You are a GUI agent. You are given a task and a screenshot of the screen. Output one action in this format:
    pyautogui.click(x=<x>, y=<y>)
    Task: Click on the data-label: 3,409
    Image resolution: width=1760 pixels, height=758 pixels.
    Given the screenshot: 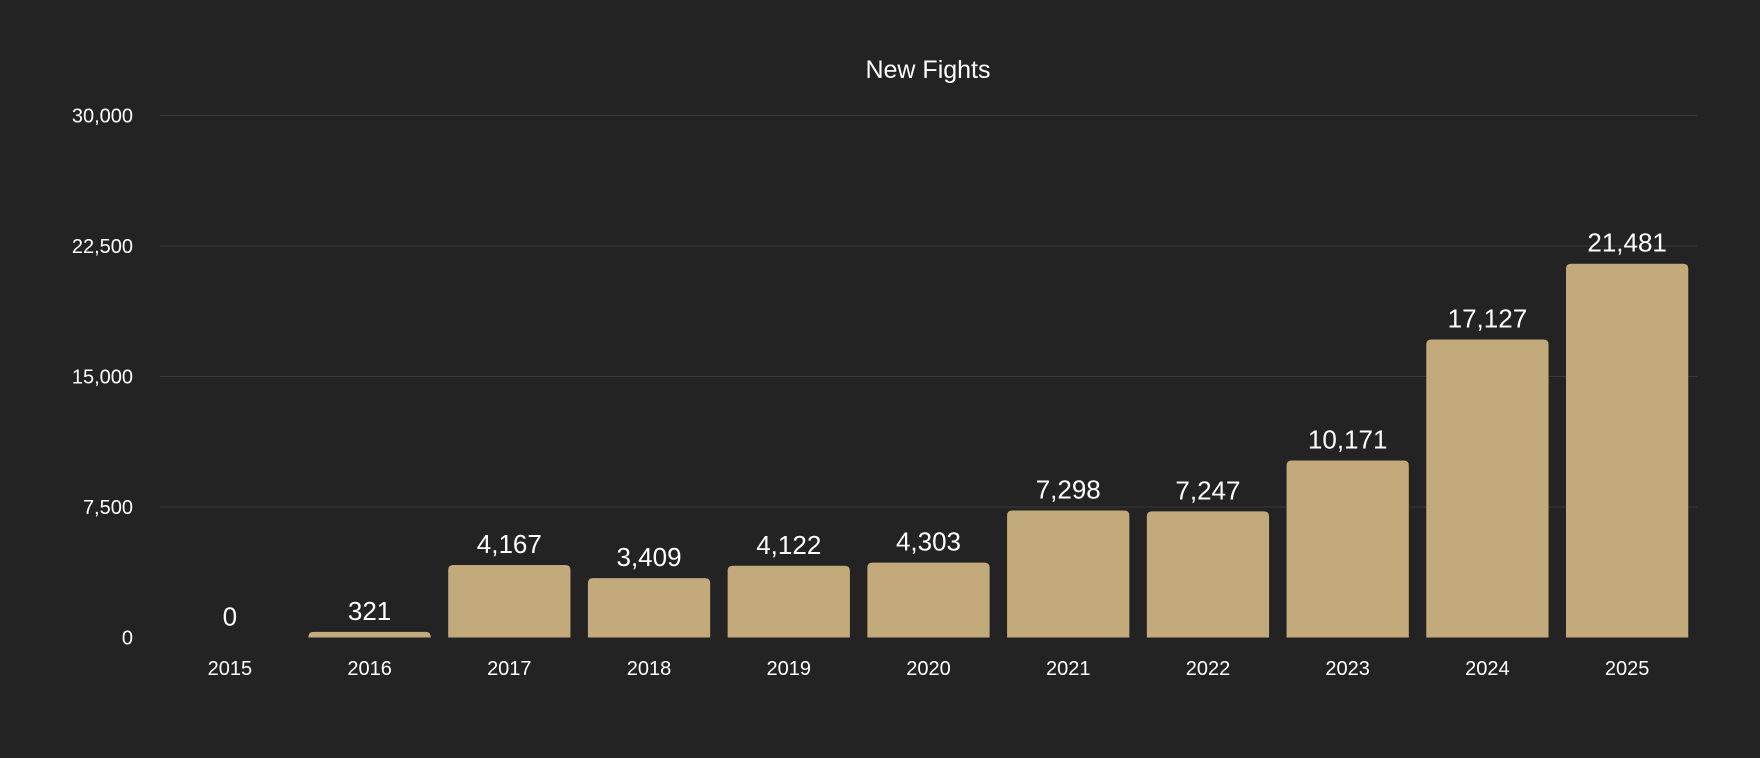 What is the action you would take?
    pyautogui.click(x=649, y=557)
    